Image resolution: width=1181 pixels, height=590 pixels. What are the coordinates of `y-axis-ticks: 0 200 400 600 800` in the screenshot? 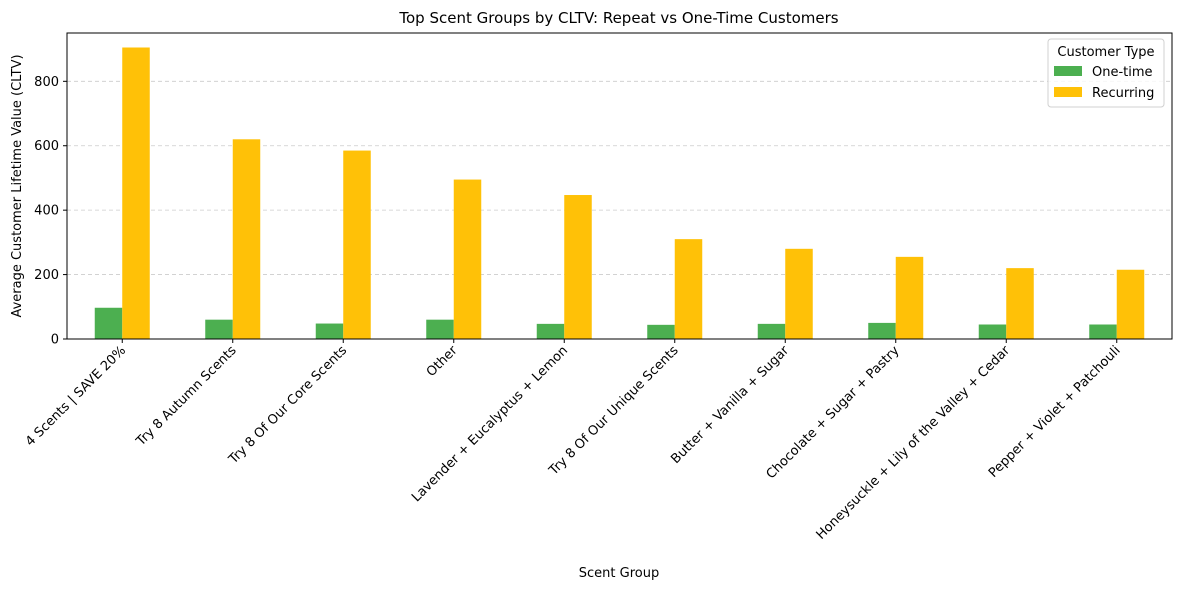 It's located at (50, 211).